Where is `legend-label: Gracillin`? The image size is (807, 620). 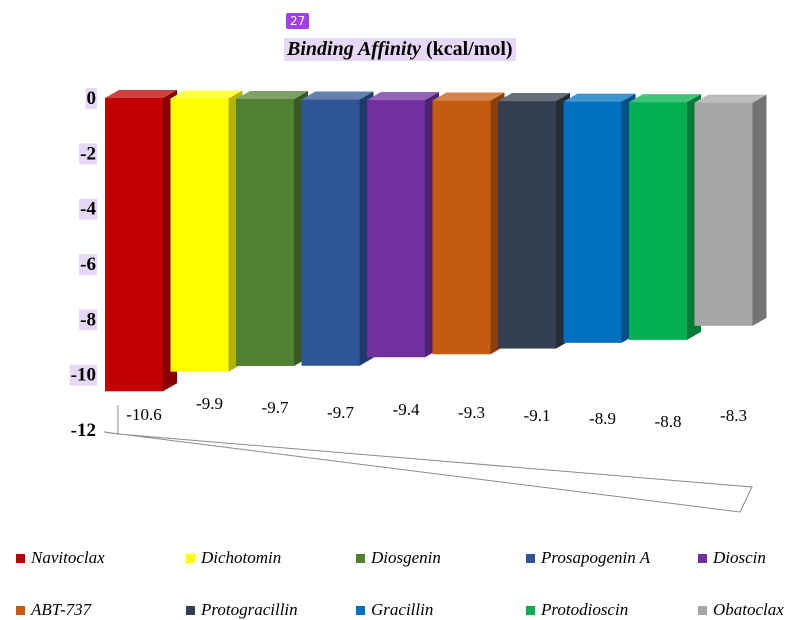 legend-label: Gracillin is located at coordinates (402, 609).